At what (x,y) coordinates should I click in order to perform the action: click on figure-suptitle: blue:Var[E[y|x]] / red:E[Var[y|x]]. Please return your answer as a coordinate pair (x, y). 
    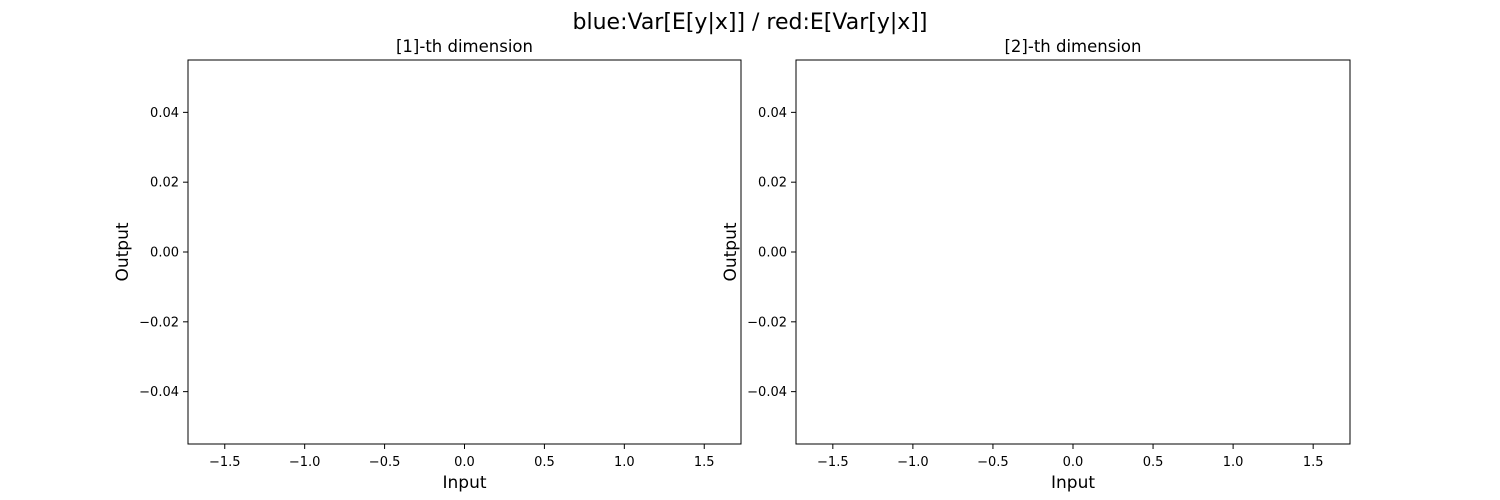
    Looking at the image, I should click on (750, 22).